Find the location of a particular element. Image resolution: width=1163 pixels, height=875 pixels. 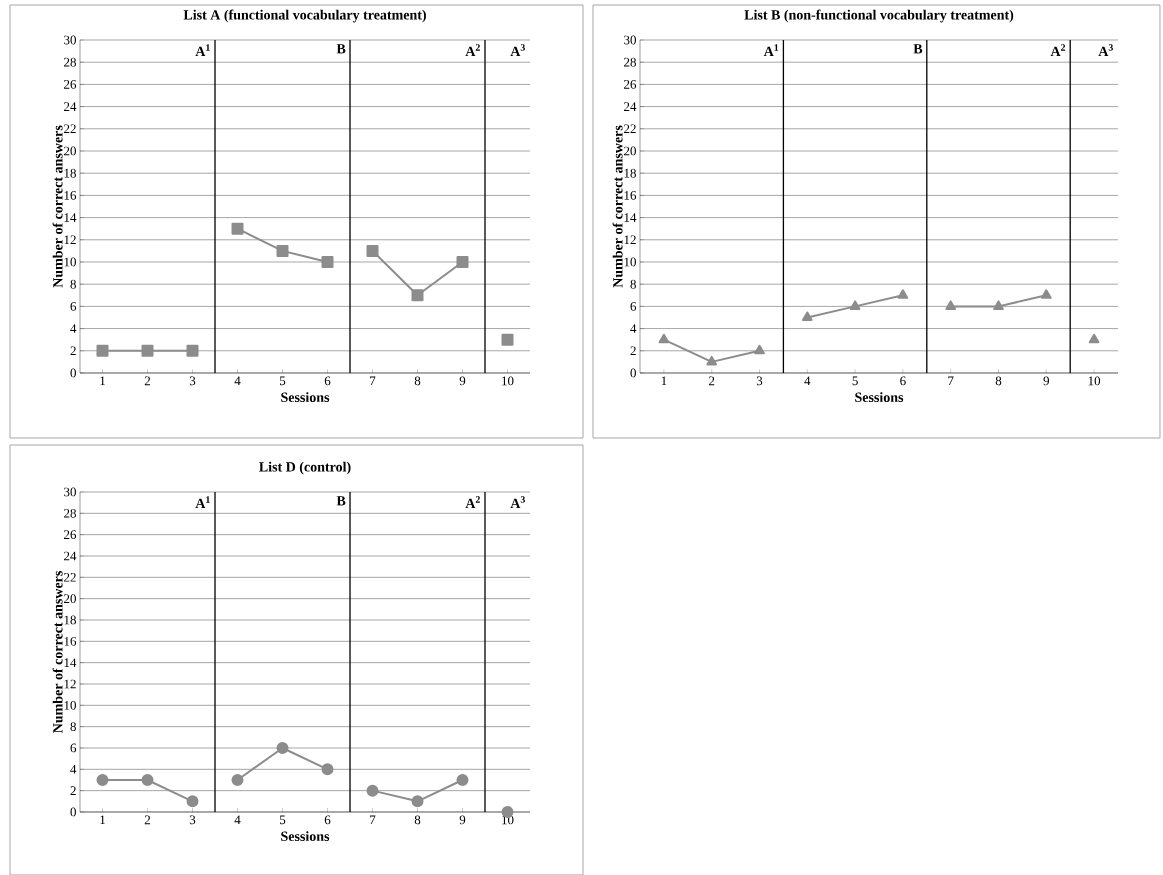

x-tick-label: 8 is located at coordinates (417, 820).